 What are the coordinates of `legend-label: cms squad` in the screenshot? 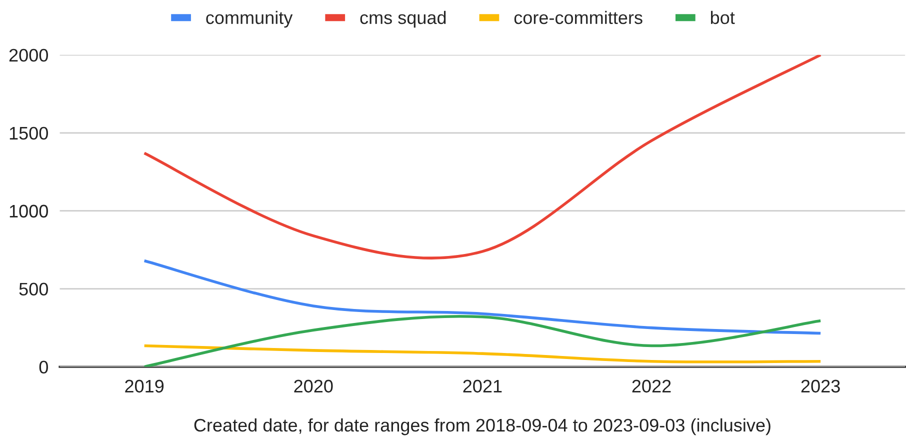 It's located at (403, 19).